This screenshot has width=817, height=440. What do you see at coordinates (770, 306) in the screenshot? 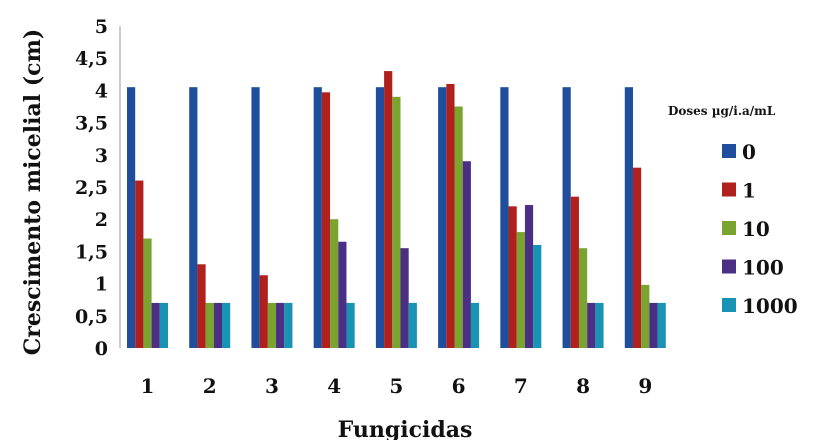
I see `legend-label: 1000` at bounding box center [770, 306].